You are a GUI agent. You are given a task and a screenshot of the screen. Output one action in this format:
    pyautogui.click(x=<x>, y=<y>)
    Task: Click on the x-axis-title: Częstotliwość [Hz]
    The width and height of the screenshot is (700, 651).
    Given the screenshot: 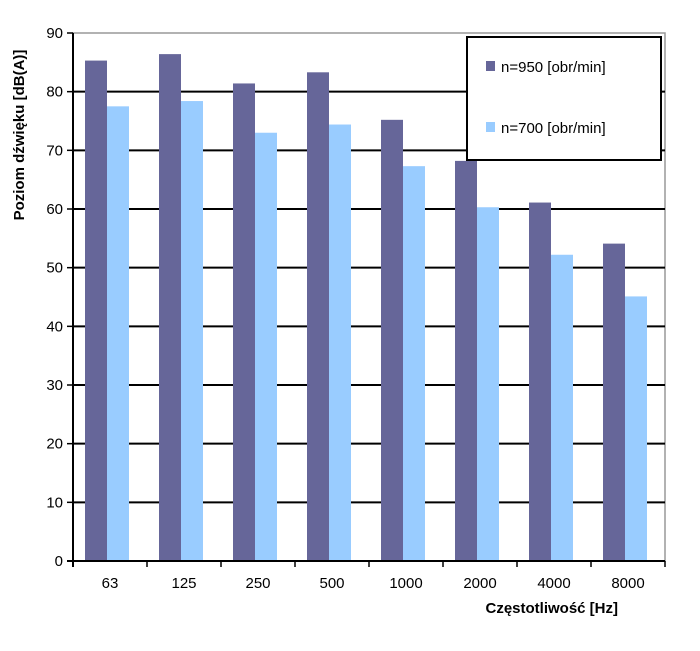 What is the action you would take?
    pyautogui.click(x=551, y=608)
    